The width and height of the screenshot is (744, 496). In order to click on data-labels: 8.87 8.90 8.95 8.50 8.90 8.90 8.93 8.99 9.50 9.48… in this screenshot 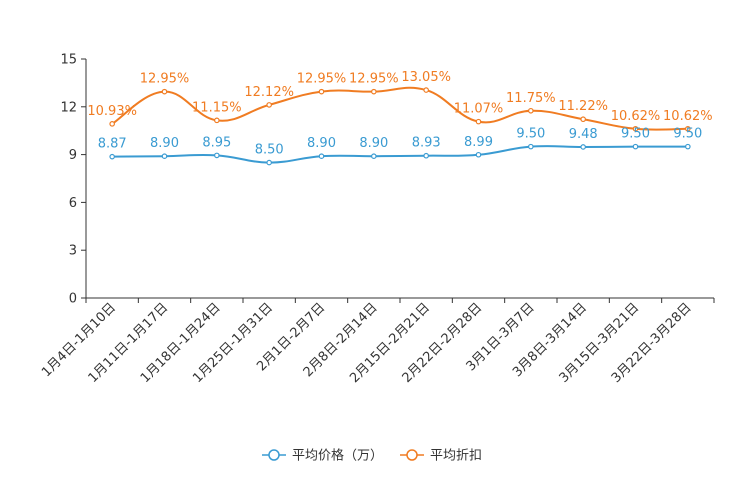, I will do `click(399, 113)`.